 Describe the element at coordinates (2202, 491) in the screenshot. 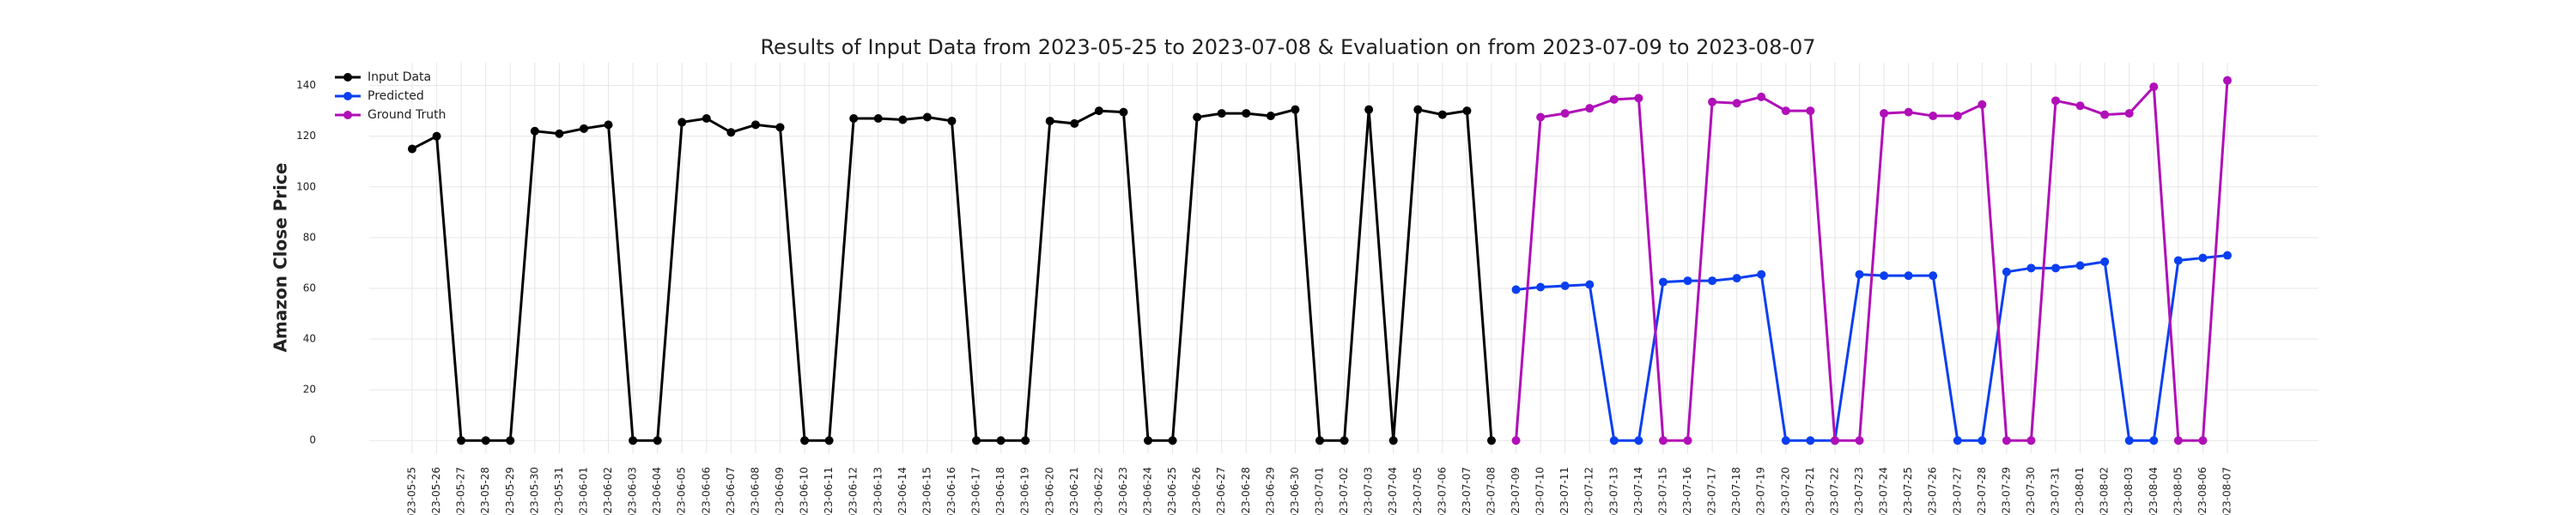

I see `x-tick-label: 2023-08-06` at that location.